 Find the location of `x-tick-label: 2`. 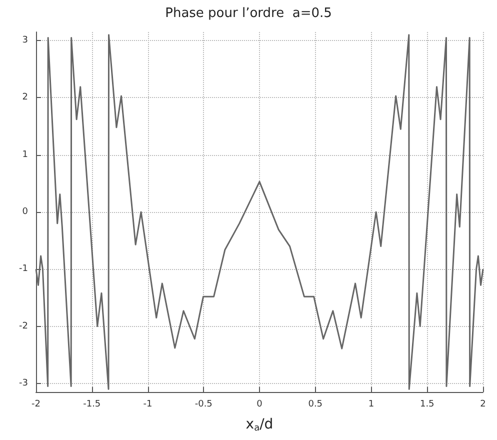

x-tick-label: 2 is located at coordinates (483, 405).